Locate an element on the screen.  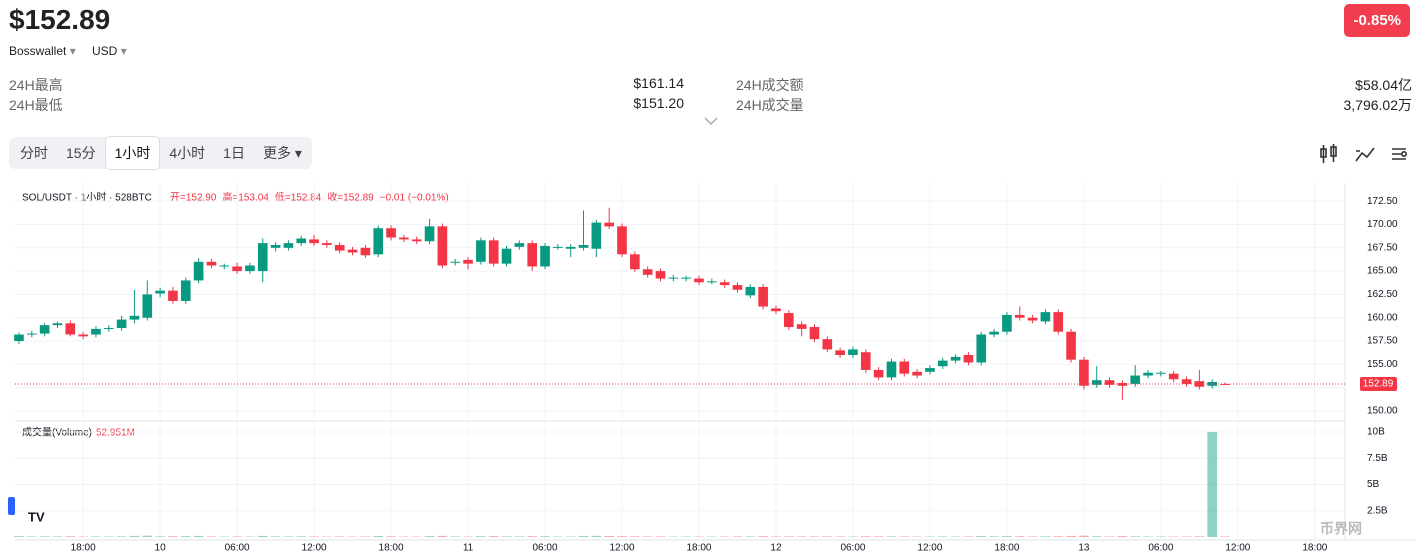
tab: 15分 is located at coordinates (81, 153).